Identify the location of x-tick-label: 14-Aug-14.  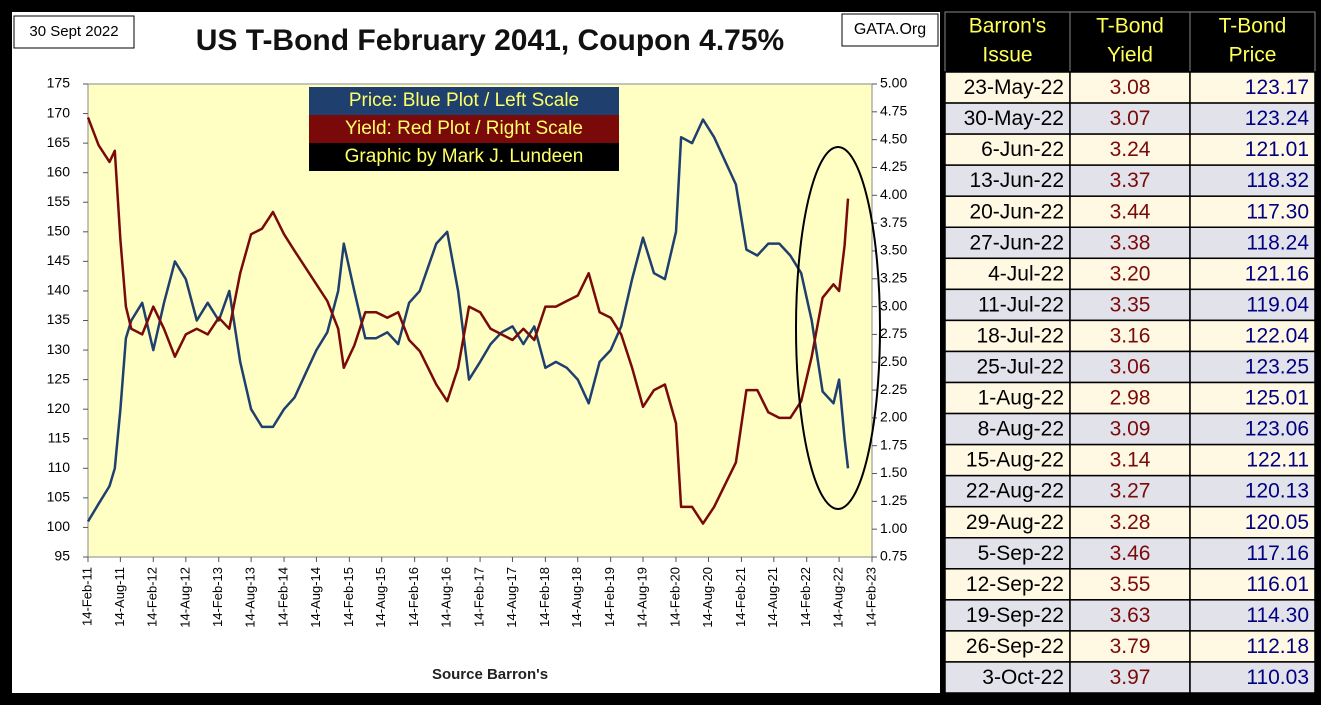
(315, 597).